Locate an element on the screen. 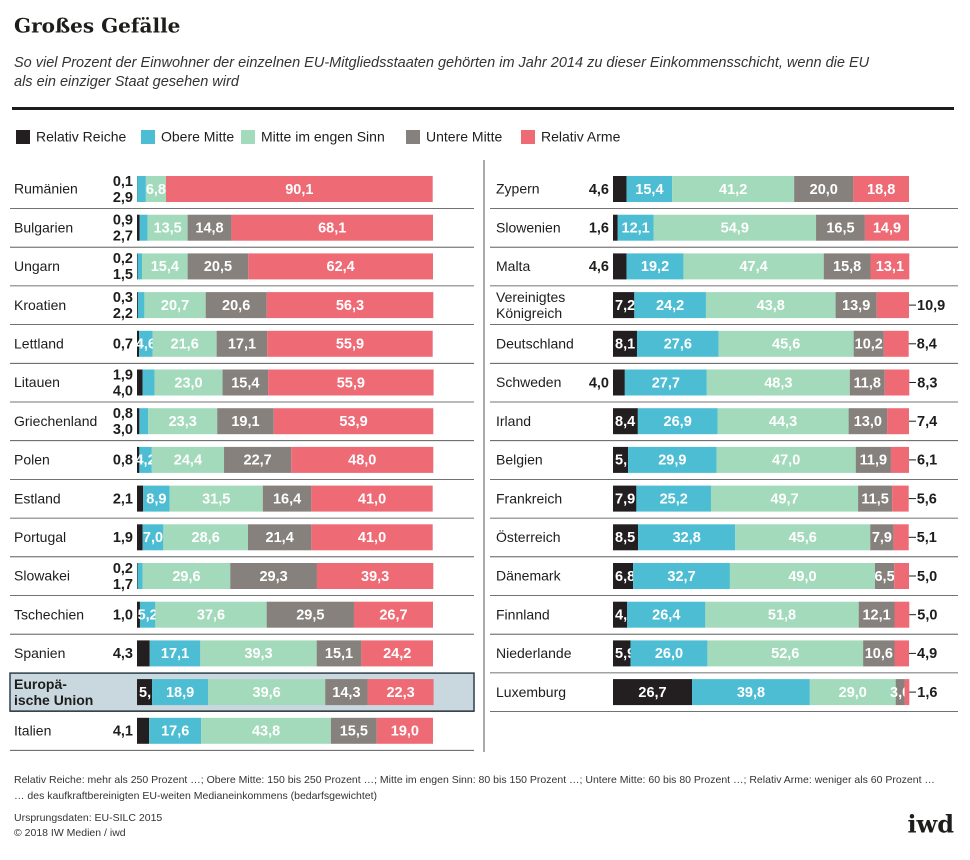 The width and height of the screenshot is (970, 860). value-label: 13,5 is located at coordinates (168, 229).